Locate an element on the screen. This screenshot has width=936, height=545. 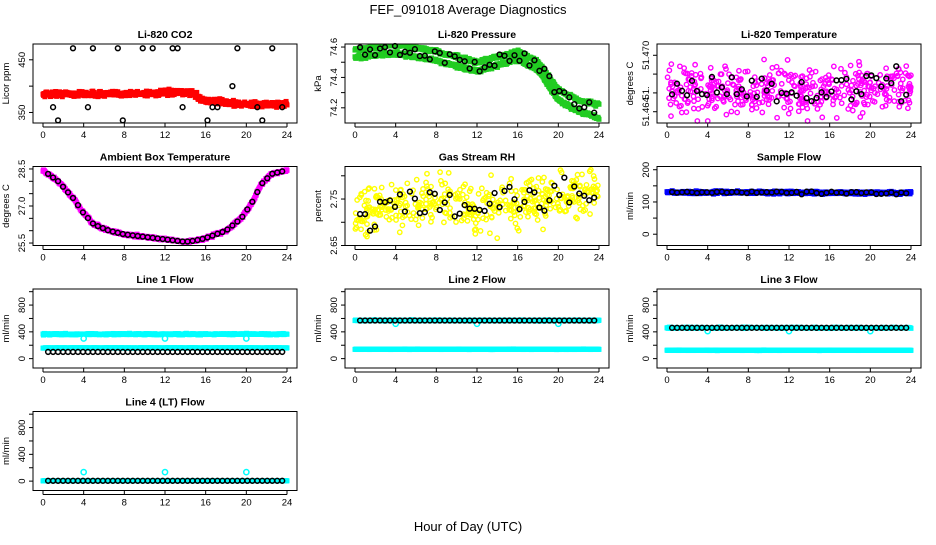
panel-title: Line 2 Flow is located at coordinates (477, 280).